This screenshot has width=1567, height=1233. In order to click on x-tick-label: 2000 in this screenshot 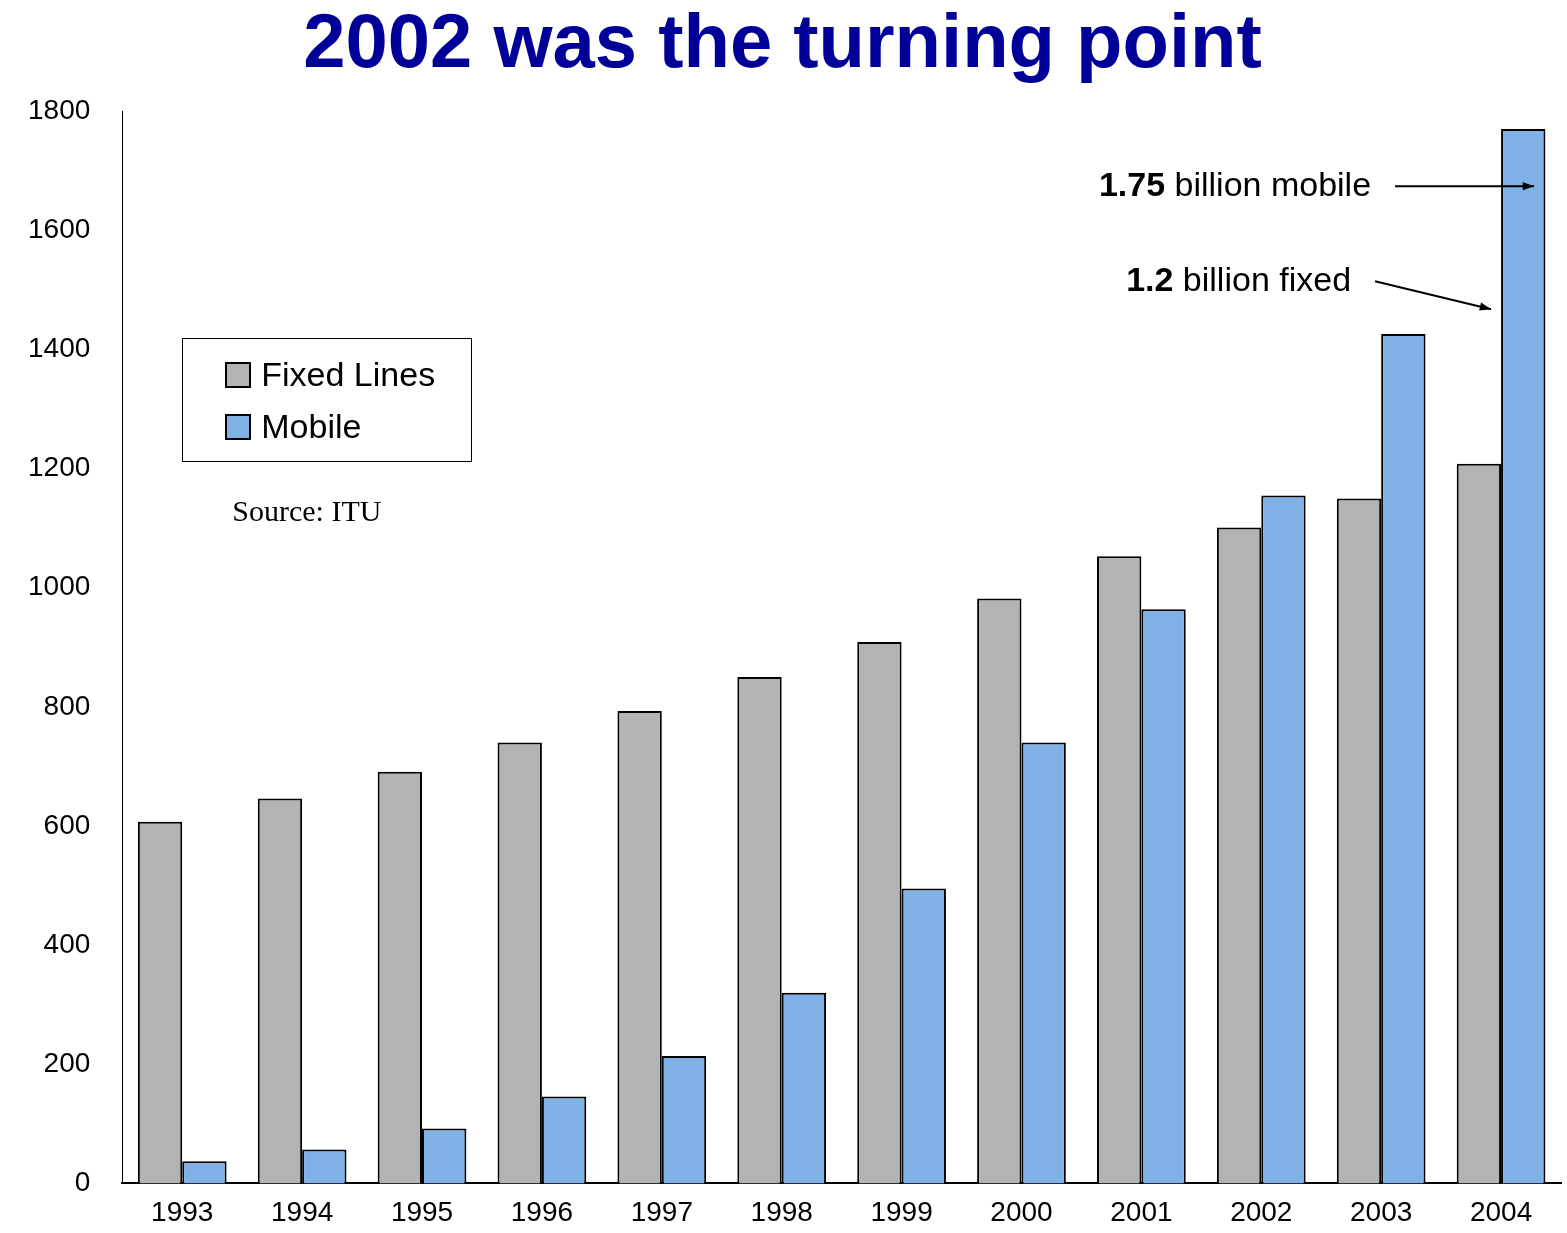, I will do `click(1021, 1211)`.